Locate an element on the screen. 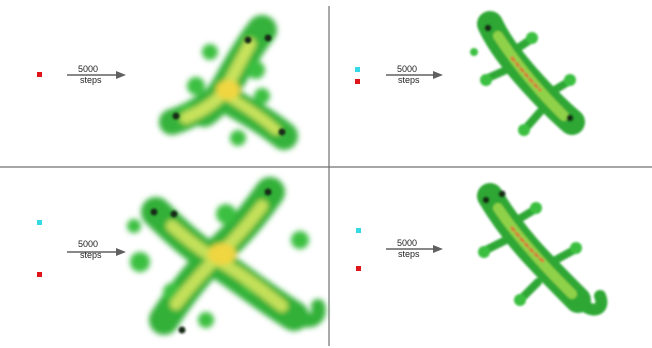 The width and height of the screenshot is (652, 348). panel-bottom-right: 5000 steps is located at coordinates (482, 249).